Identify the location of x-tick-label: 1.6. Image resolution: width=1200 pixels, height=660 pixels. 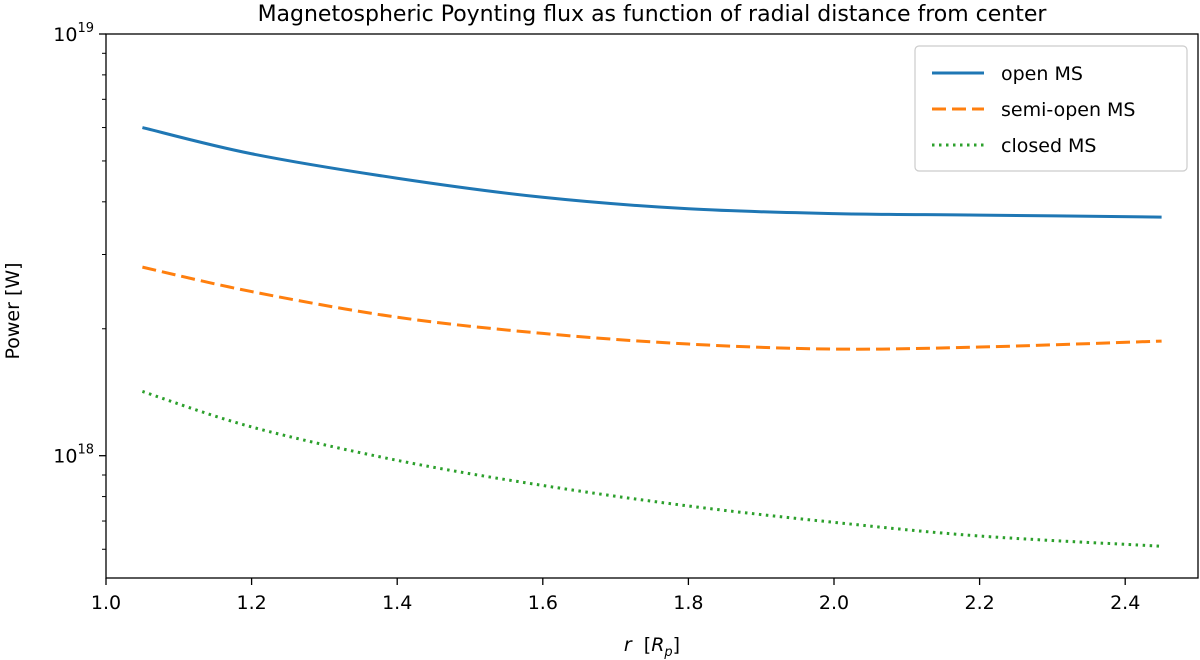
(543, 603).